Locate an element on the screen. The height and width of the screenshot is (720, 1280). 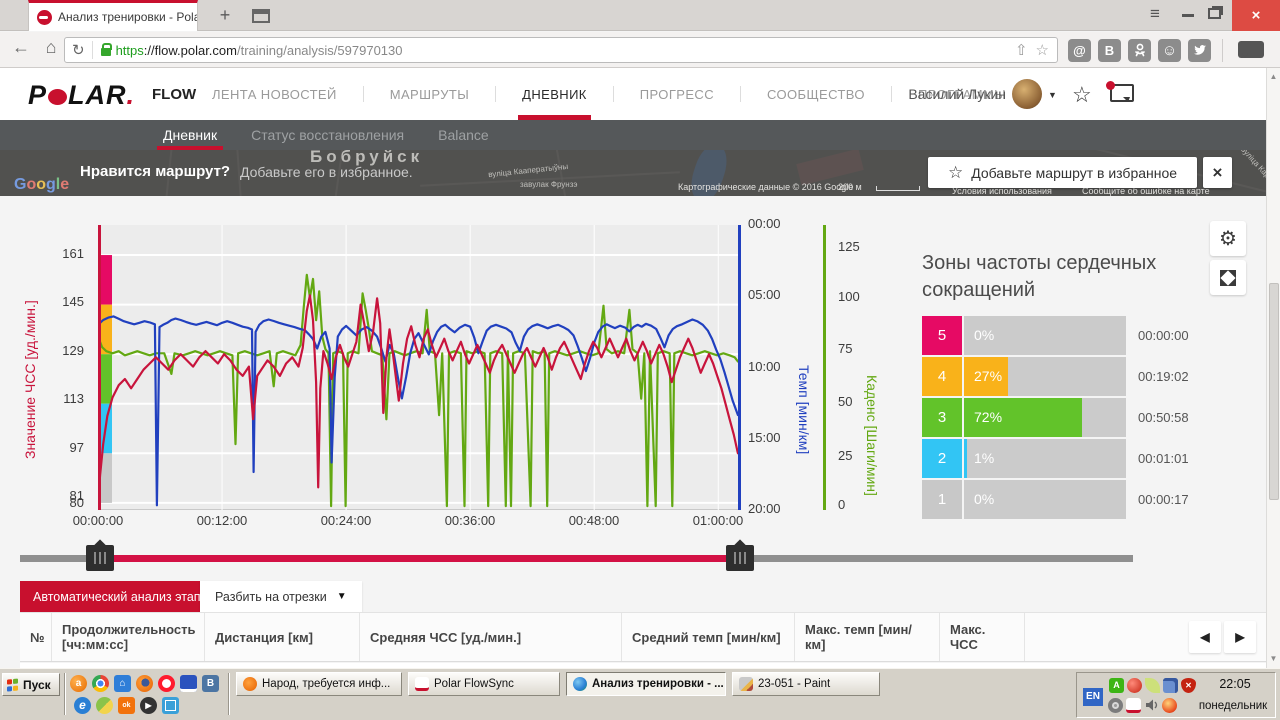
myworld-smiley-icon: ☺ is located at coordinates (1169, 50).